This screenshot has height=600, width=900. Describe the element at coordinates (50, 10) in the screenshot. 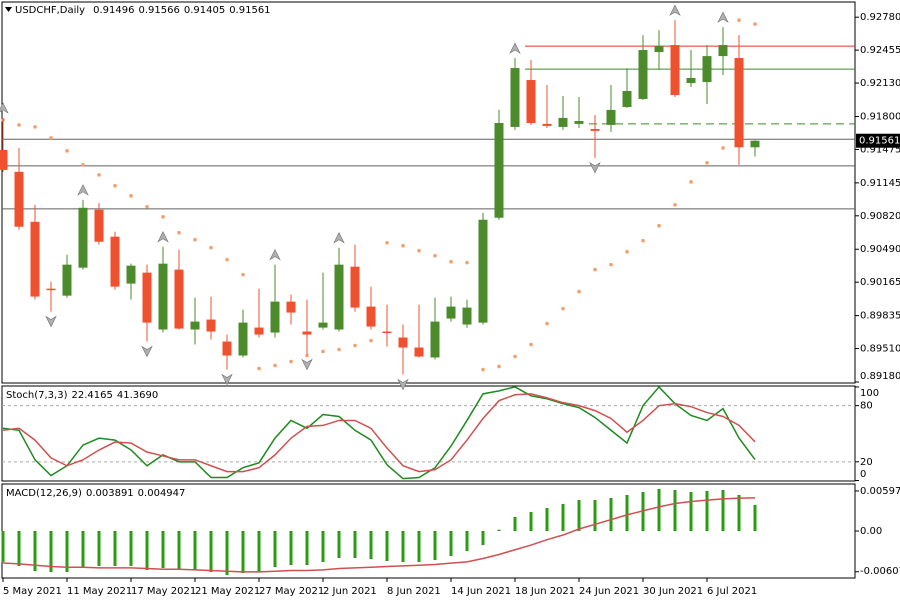

I see `symbol-title: USDCHF,Daily` at that location.